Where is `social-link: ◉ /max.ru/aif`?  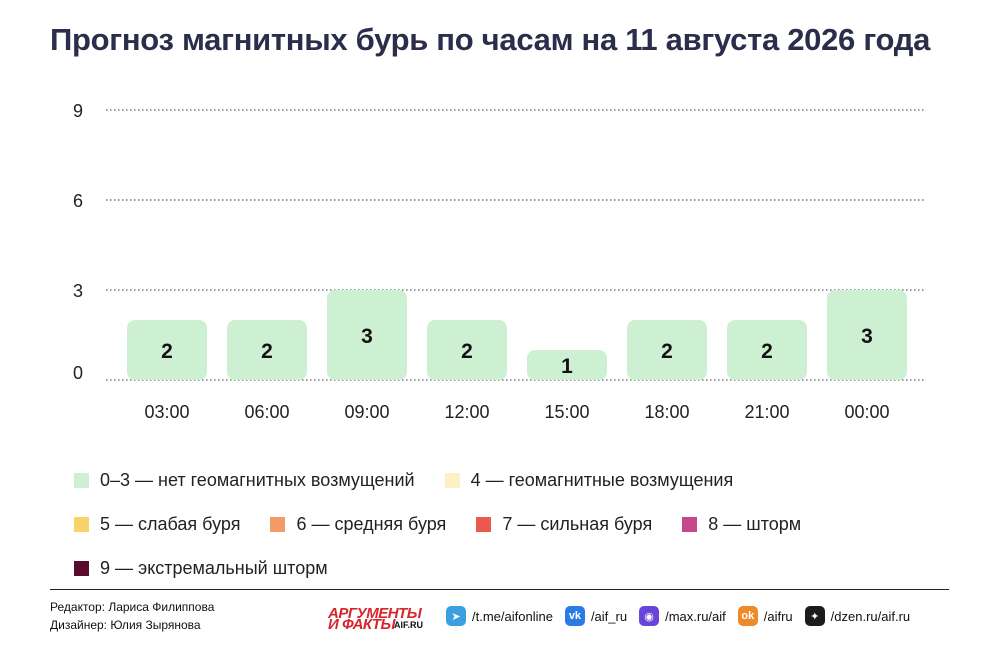 social-link: ◉ /max.ru/aif is located at coordinates (682, 616).